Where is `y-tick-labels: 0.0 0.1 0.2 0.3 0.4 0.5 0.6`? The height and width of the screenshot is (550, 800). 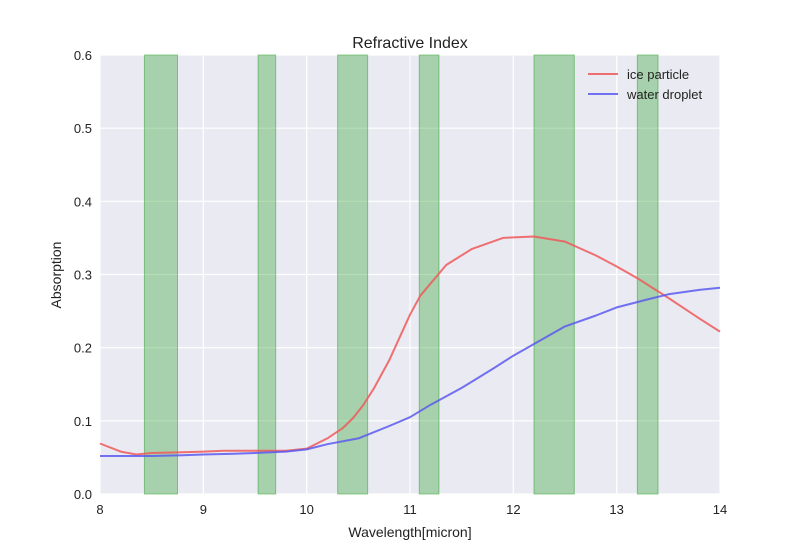
y-tick-labels: 0.0 0.1 0.2 0.3 0.4 0.5 0.6 is located at coordinates (83, 275).